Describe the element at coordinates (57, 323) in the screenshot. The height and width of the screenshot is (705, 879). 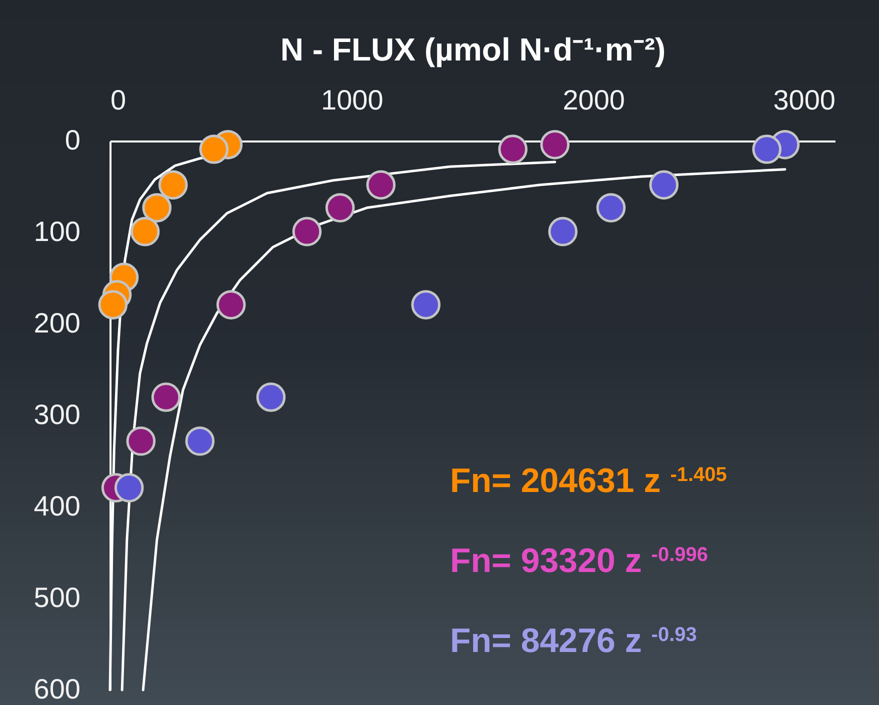
I see `y-tick-label: 200` at that location.